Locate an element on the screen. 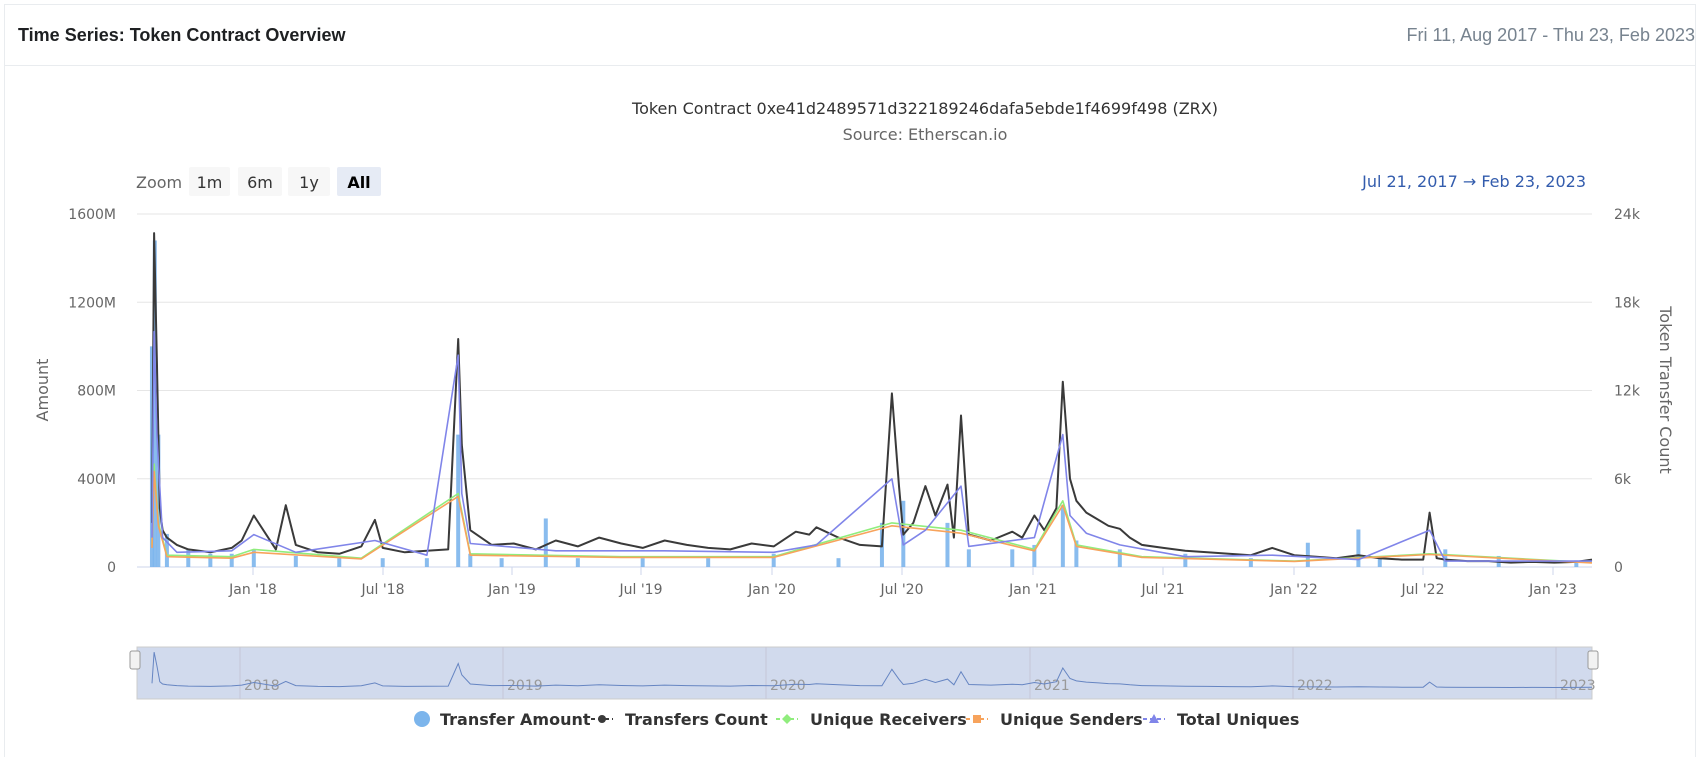 The height and width of the screenshot is (760, 1699). navigator-handle-right is located at coordinates (1593, 660).